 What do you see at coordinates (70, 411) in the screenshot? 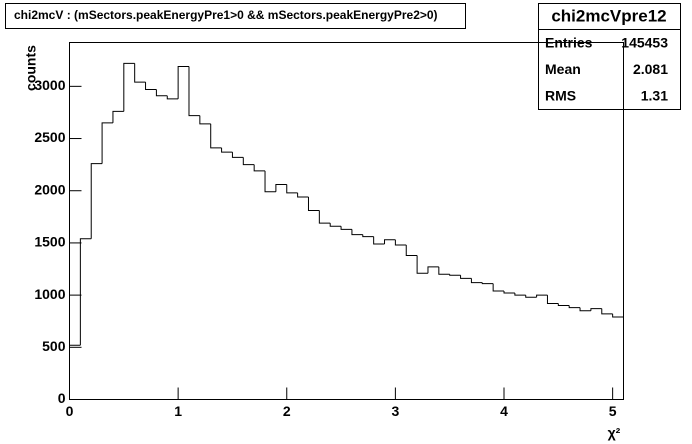
I see `x-tick-label: 0` at bounding box center [70, 411].